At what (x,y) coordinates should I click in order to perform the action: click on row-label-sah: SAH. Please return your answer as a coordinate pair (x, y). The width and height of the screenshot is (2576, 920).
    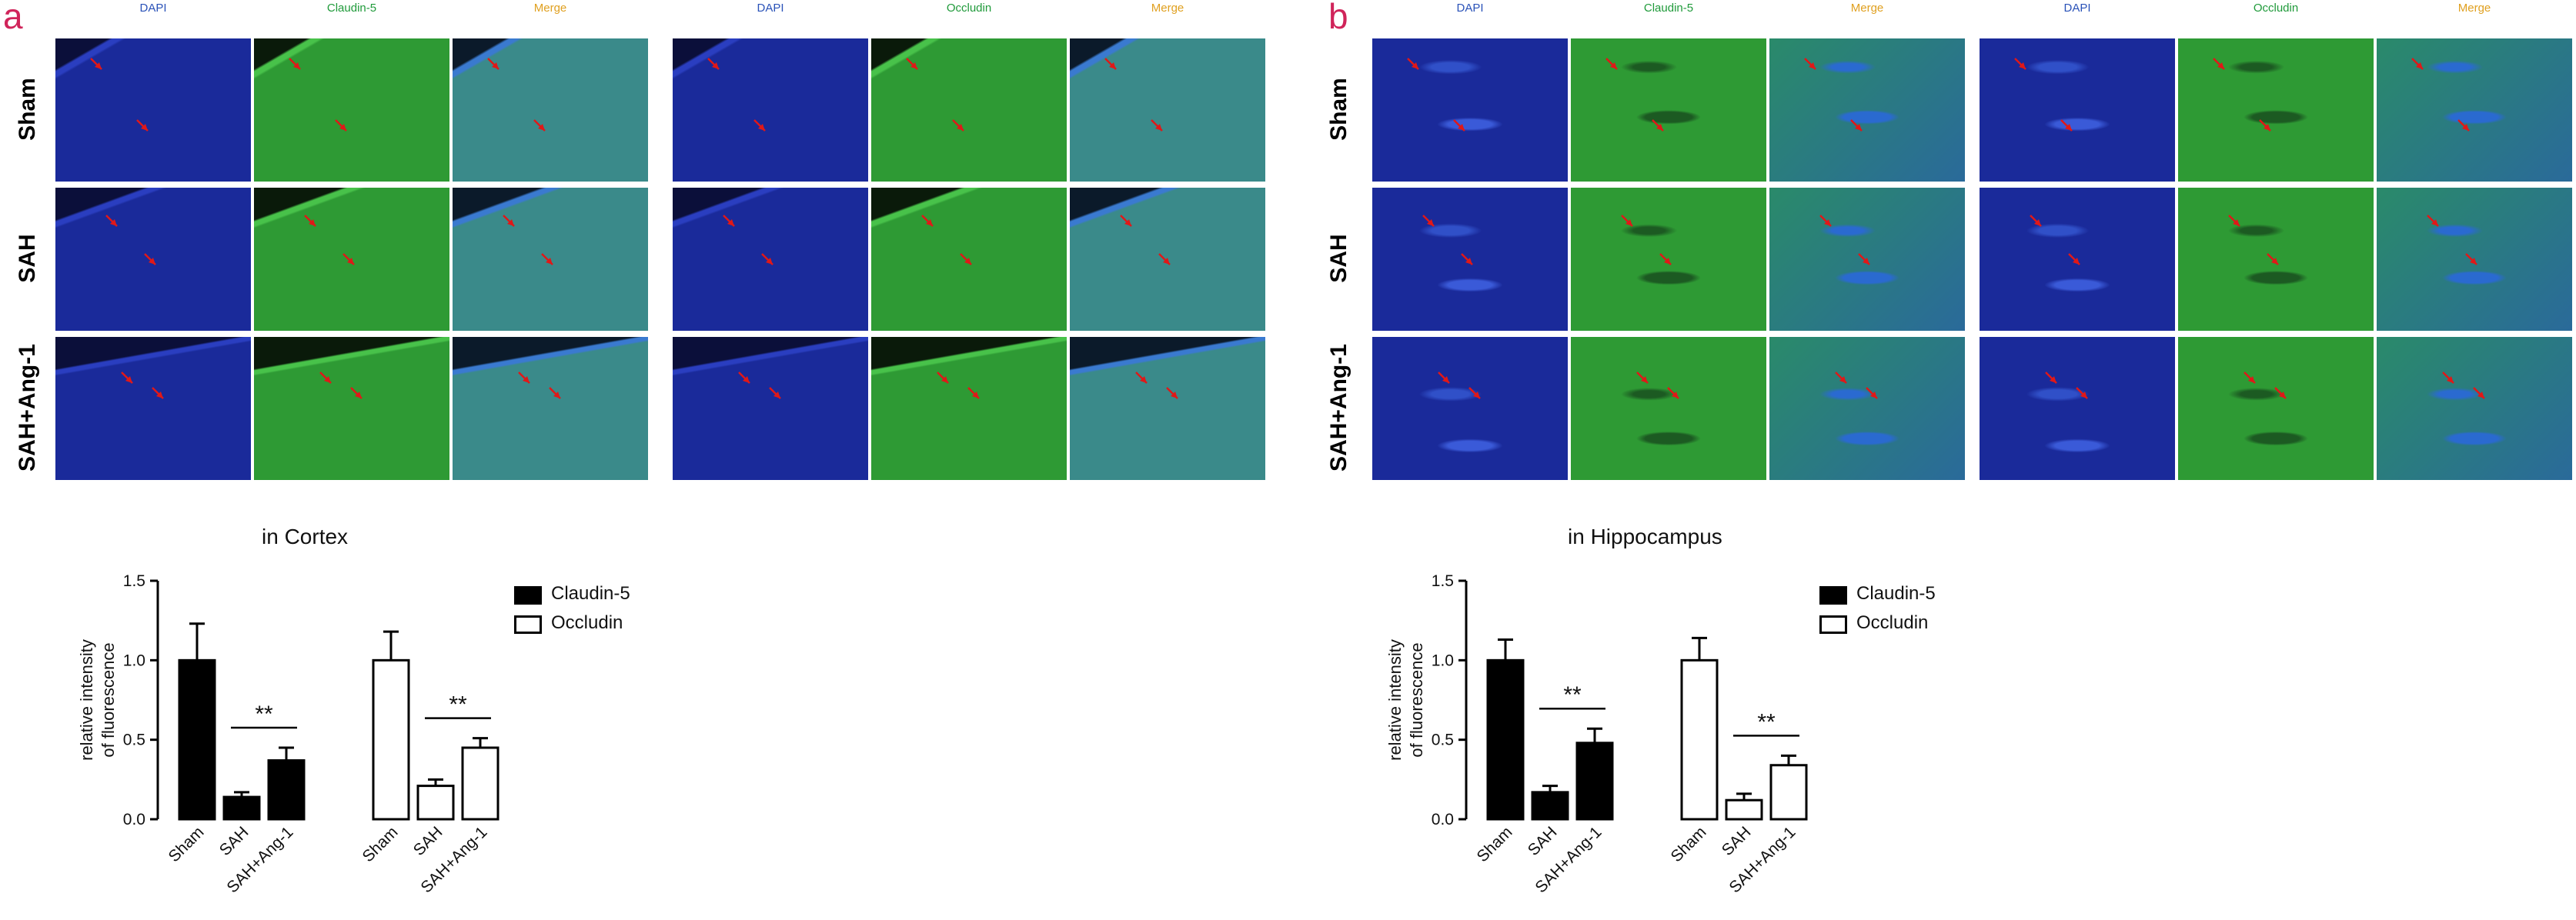
    Looking at the image, I should click on (27, 258).